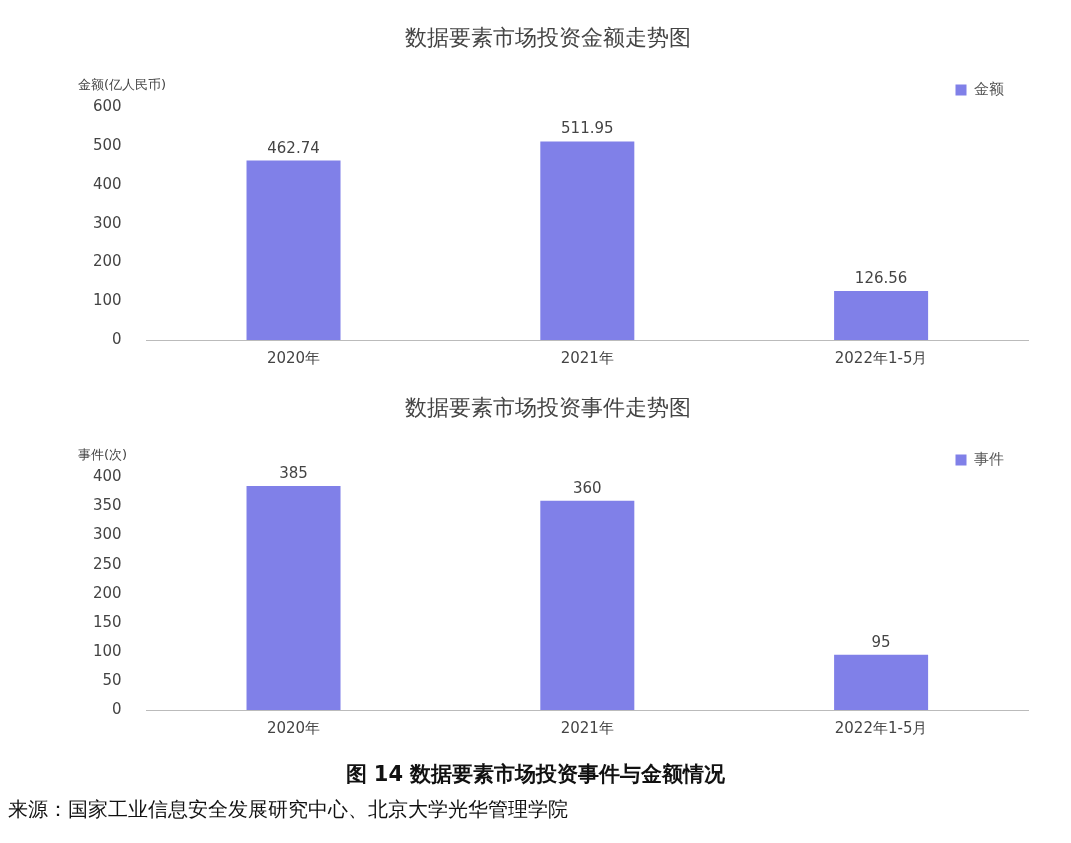 The image size is (1071, 843). I want to click on y-tick-label: 600, so click(107, 106).